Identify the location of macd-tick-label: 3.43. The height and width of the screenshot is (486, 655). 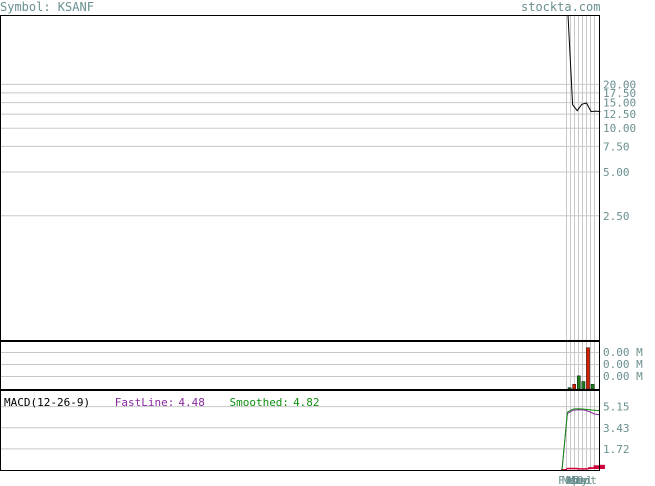
(616, 428).